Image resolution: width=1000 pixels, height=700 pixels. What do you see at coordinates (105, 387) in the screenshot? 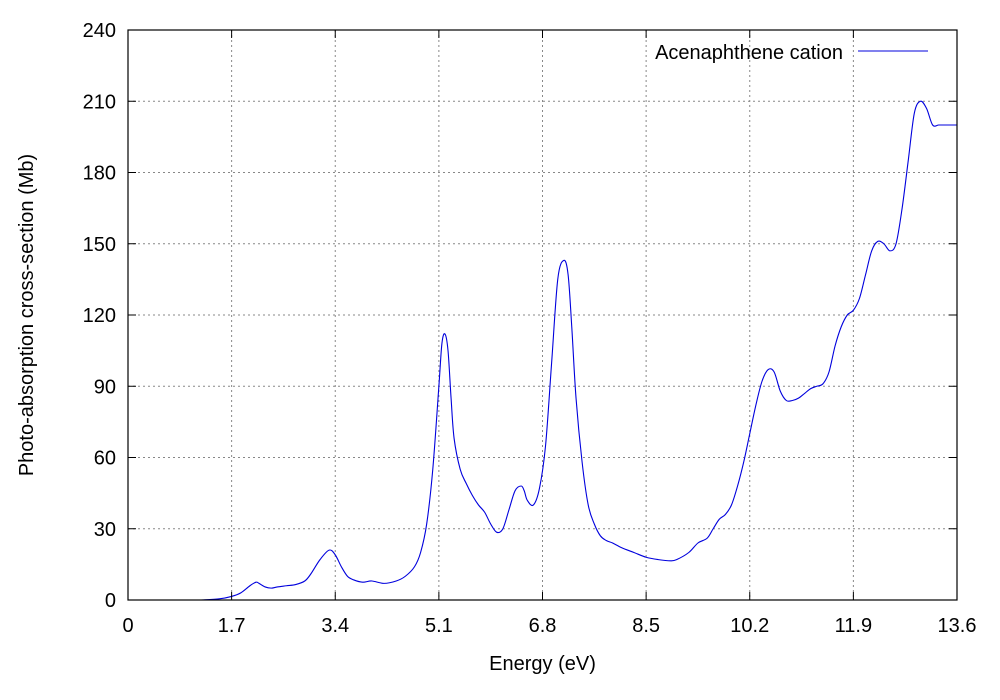
I see `y-tick-label: 90` at bounding box center [105, 387].